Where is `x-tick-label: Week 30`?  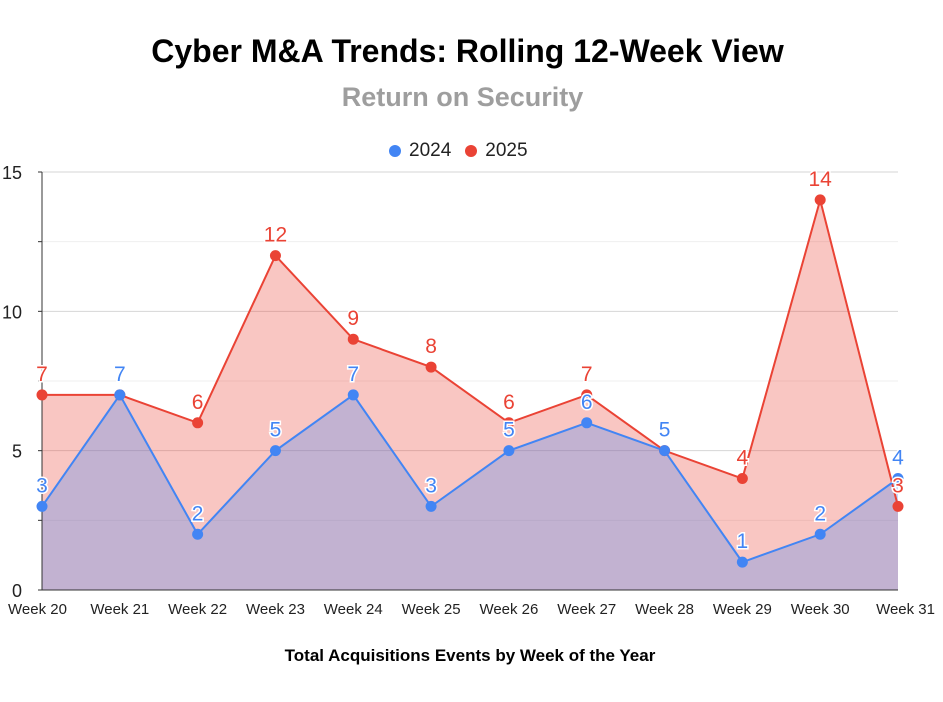
x-tick-label: Week 30 is located at coordinates (820, 609).